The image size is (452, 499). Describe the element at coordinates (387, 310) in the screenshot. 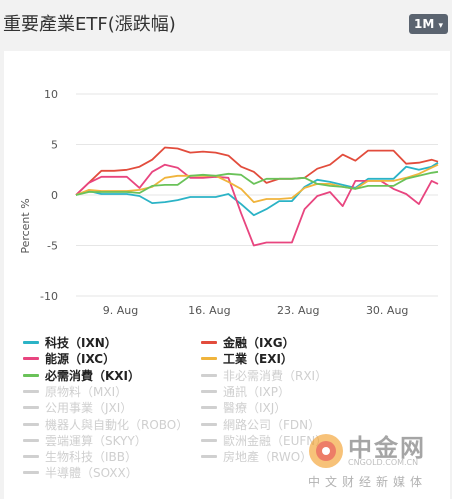

I see `x-tick-label: 30. Aug` at that location.